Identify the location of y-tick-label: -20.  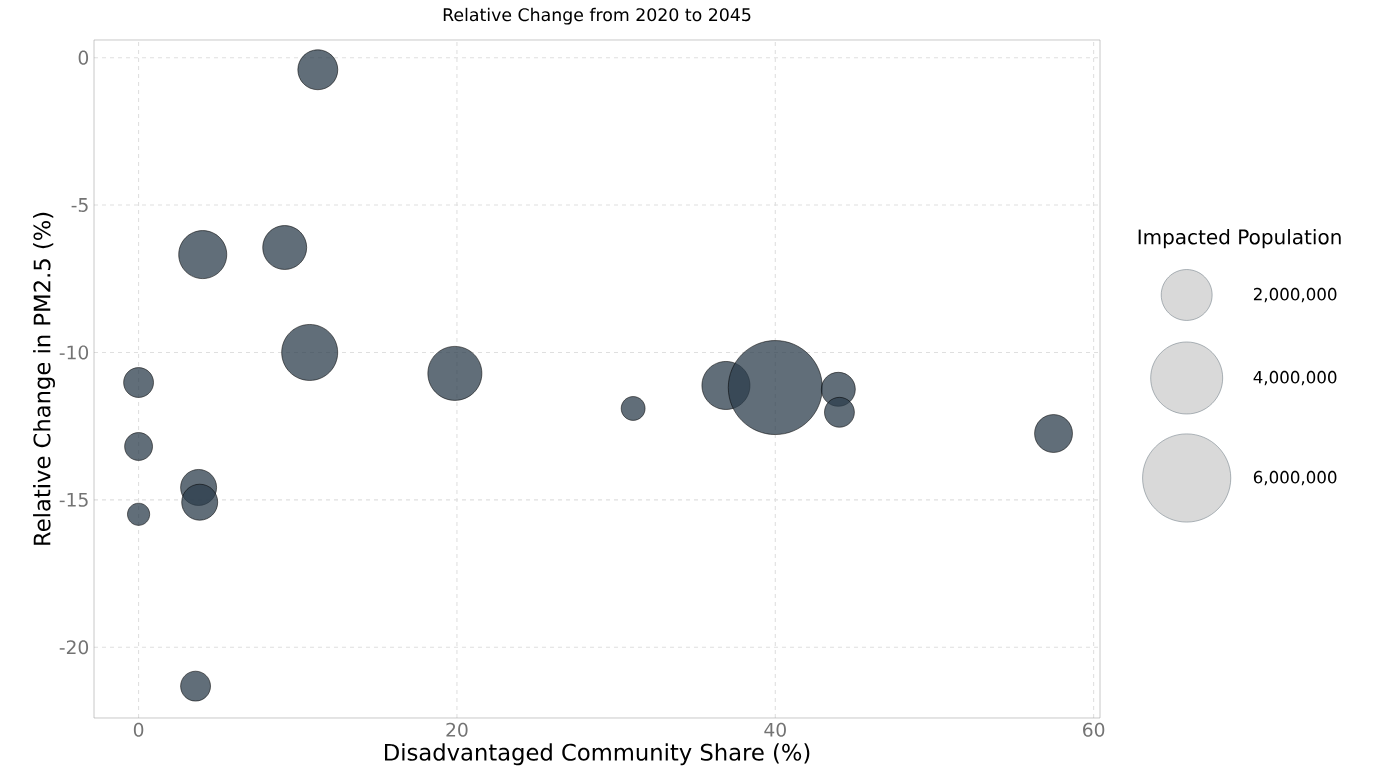
(74, 647).